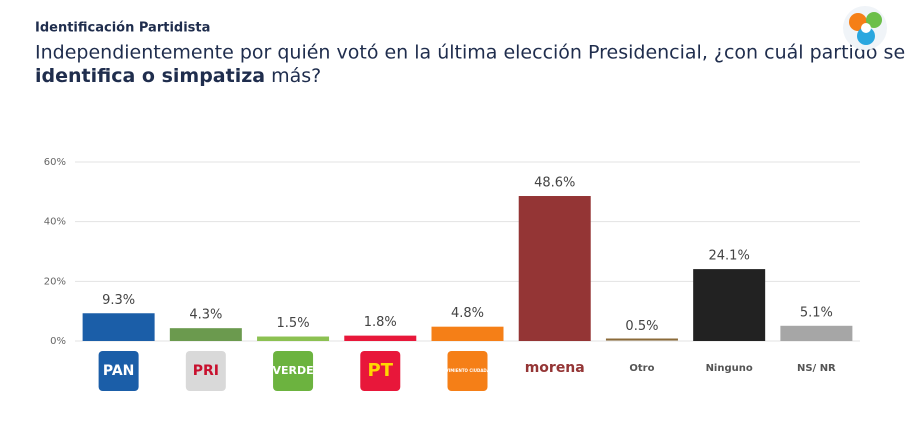 The image size is (906, 427). I want to click on value-label: 0.5%, so click(641, 326).